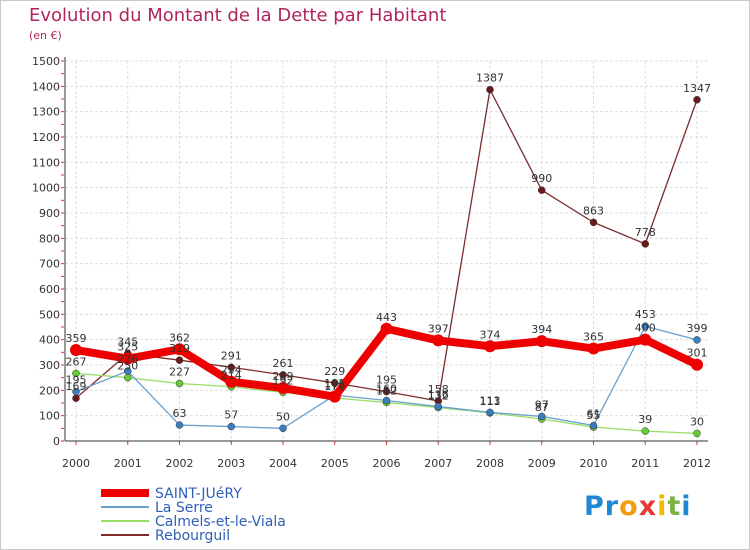 This screenshot has height=550, width=750. I want to click on data-label: 397, so click(438, 328).